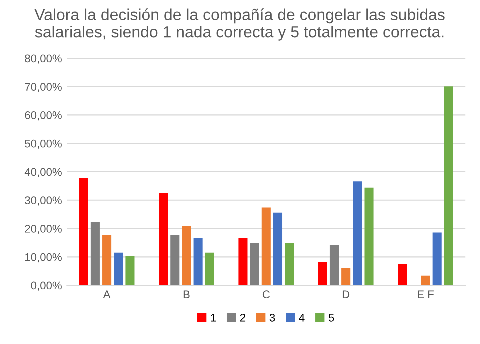 The width and height of the screenshot is (480, 344). Describe the element at coordinates (43, 59) in the screenshot. I see `y-tick-label: 80,00%` at that location.